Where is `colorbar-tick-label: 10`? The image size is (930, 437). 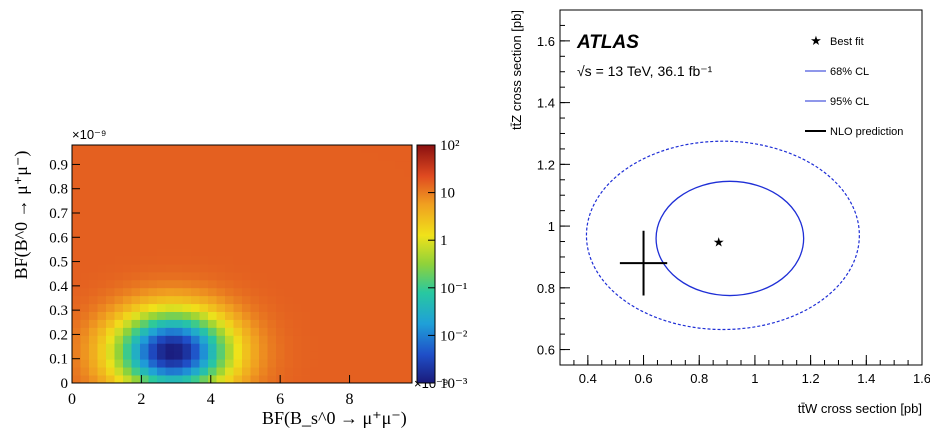 colorbar-tick-label: 10 is located at coordinates (447, 194).